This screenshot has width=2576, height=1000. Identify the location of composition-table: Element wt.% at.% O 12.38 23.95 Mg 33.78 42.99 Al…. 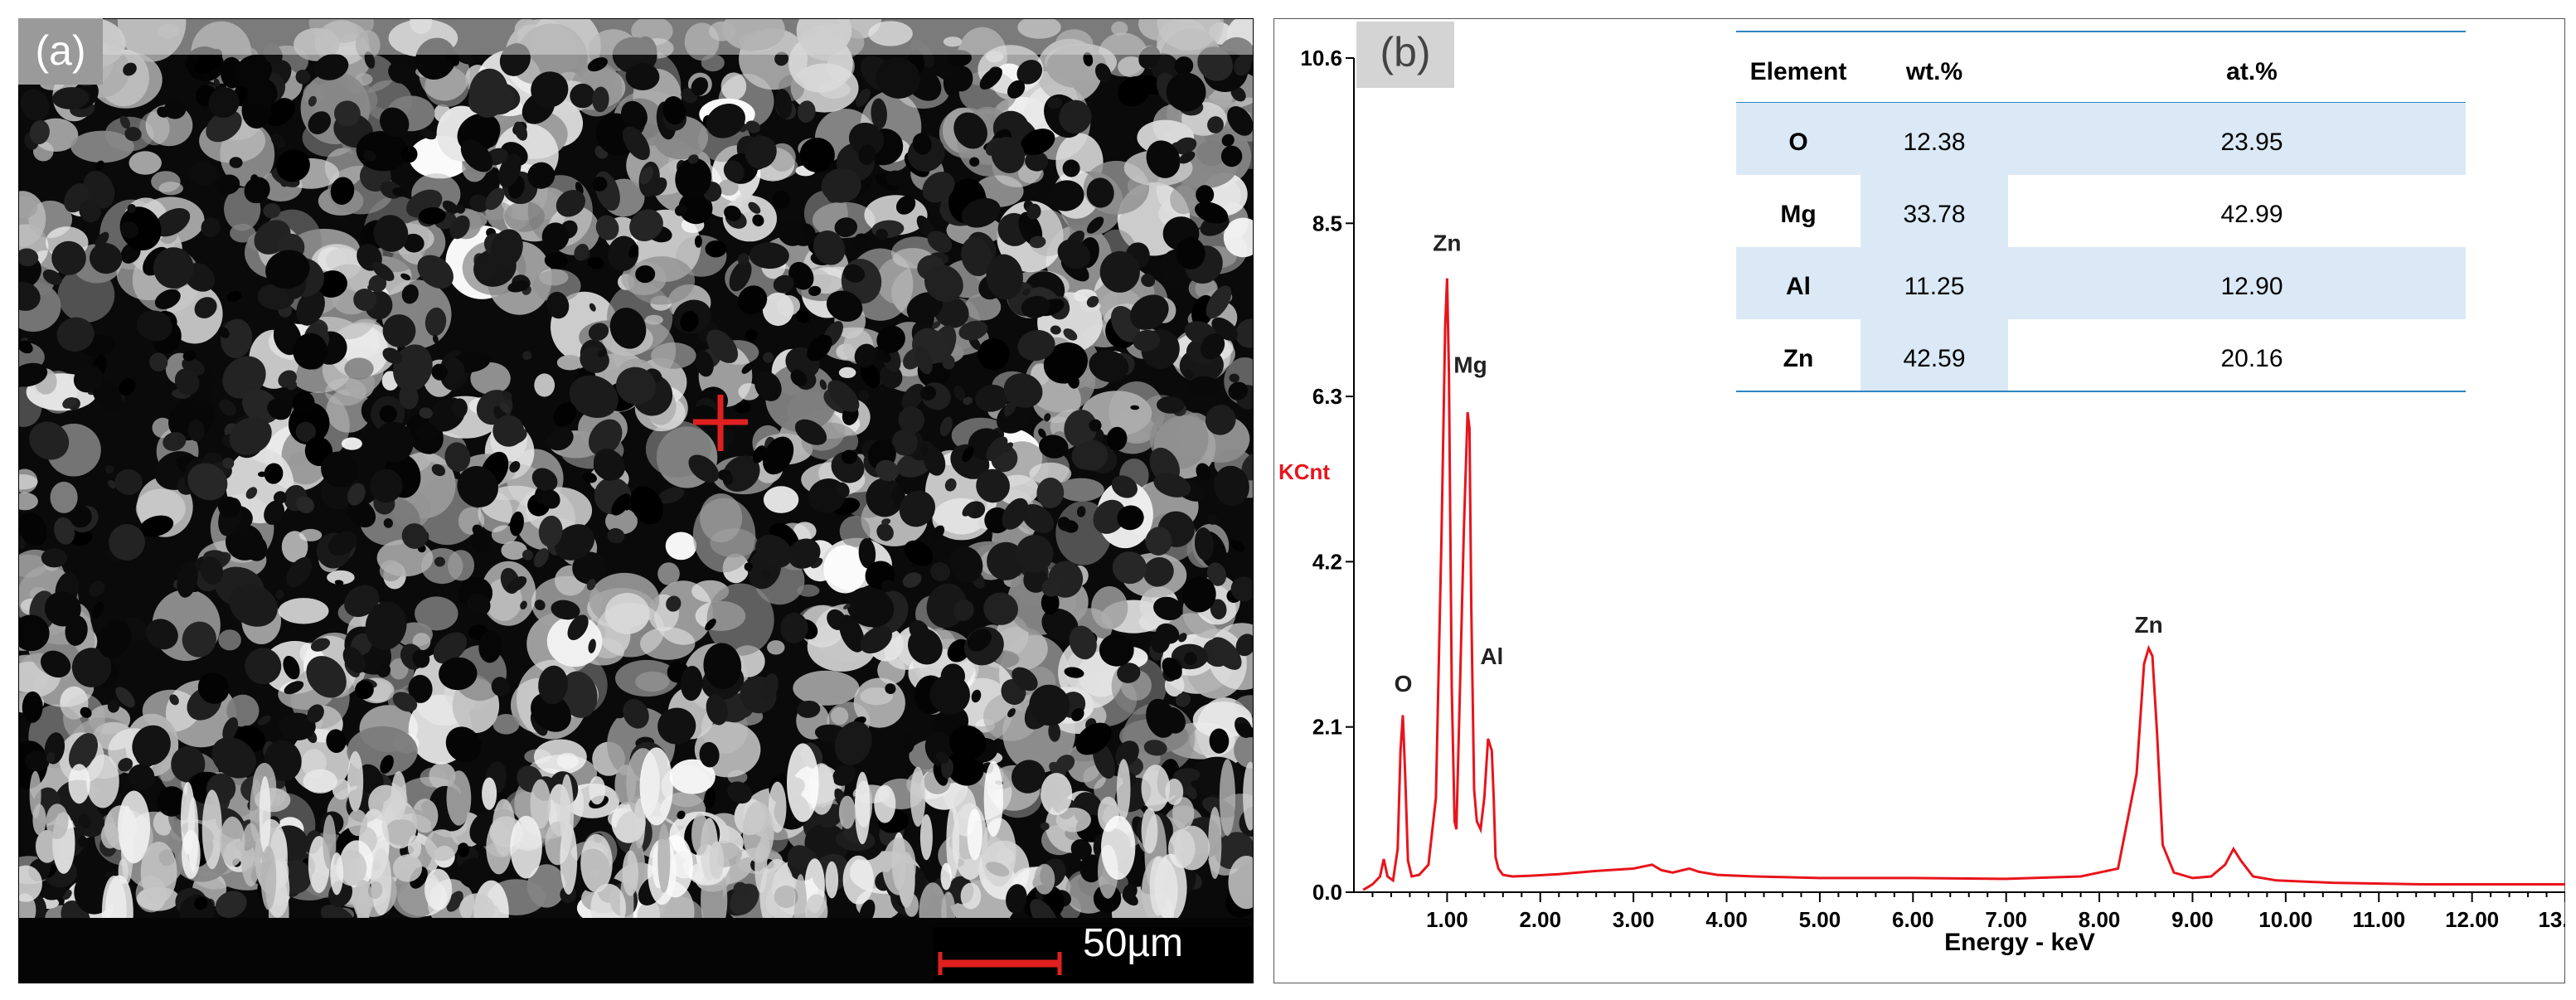
(2101, 211).